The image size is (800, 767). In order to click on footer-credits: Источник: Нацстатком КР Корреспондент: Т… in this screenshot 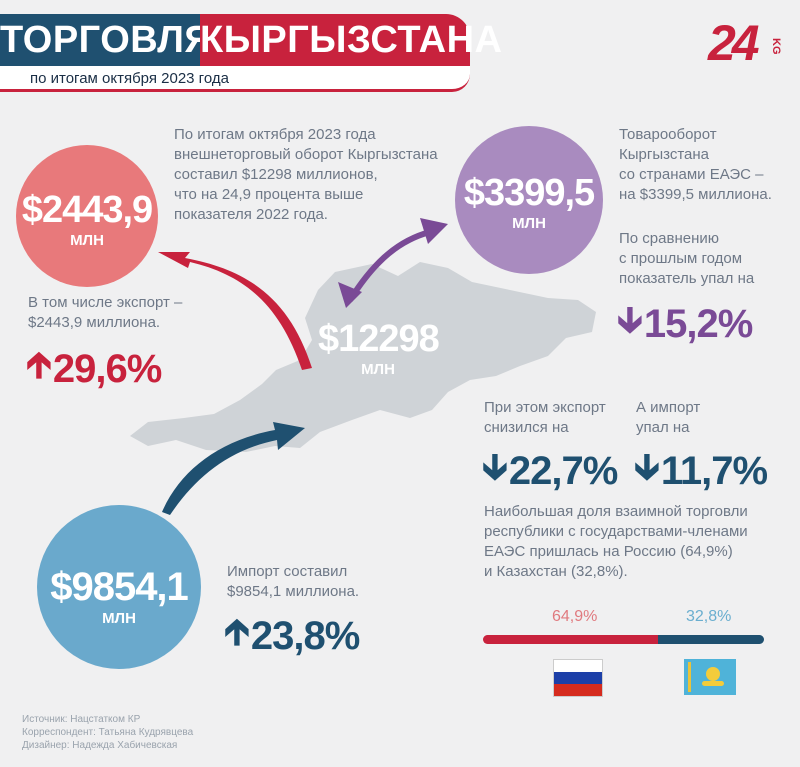, I will do `click(107, 732)`.